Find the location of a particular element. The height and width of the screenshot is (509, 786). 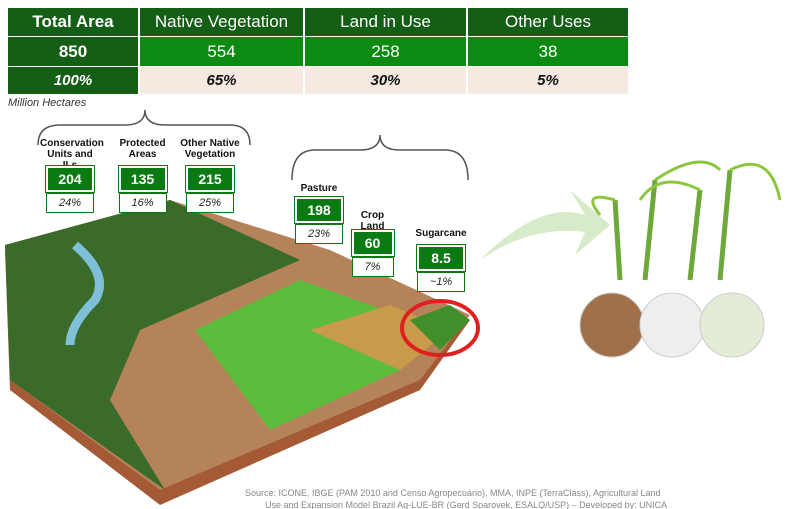

share-cell: 65% is located at coordinates (222, 80).